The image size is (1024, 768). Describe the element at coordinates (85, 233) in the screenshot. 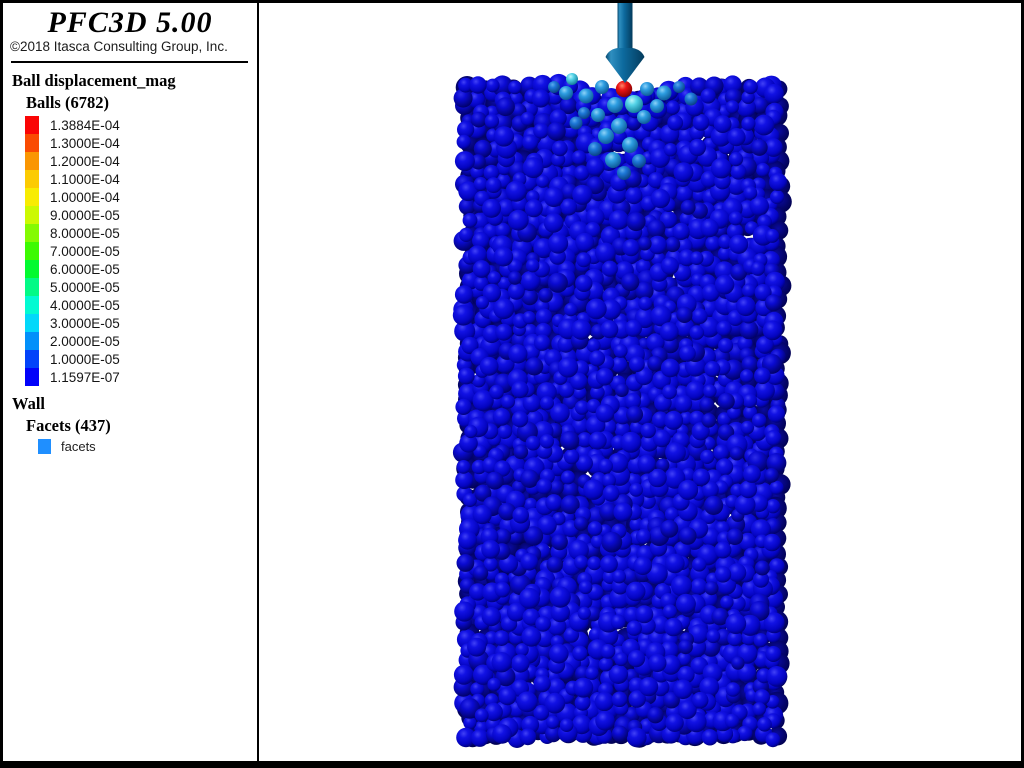

I see `colorbar-value-label: 8.0000E-05` at that location.